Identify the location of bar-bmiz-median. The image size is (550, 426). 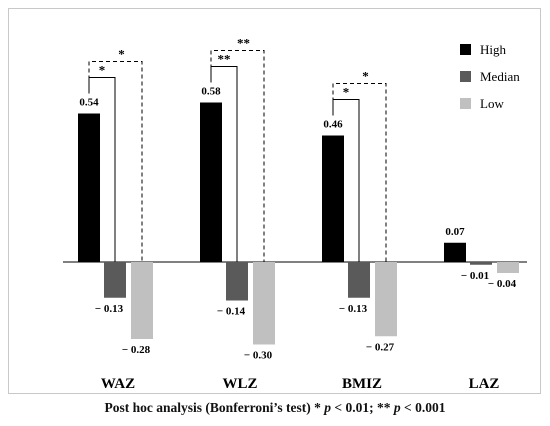
(359, 280).